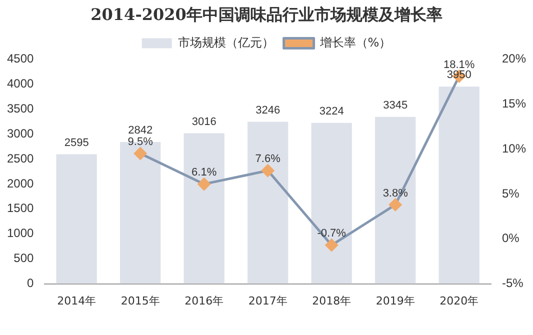  Describe the element at coordinates (76, 142) in the screenshot. I see `data-label: 2595` at that location.